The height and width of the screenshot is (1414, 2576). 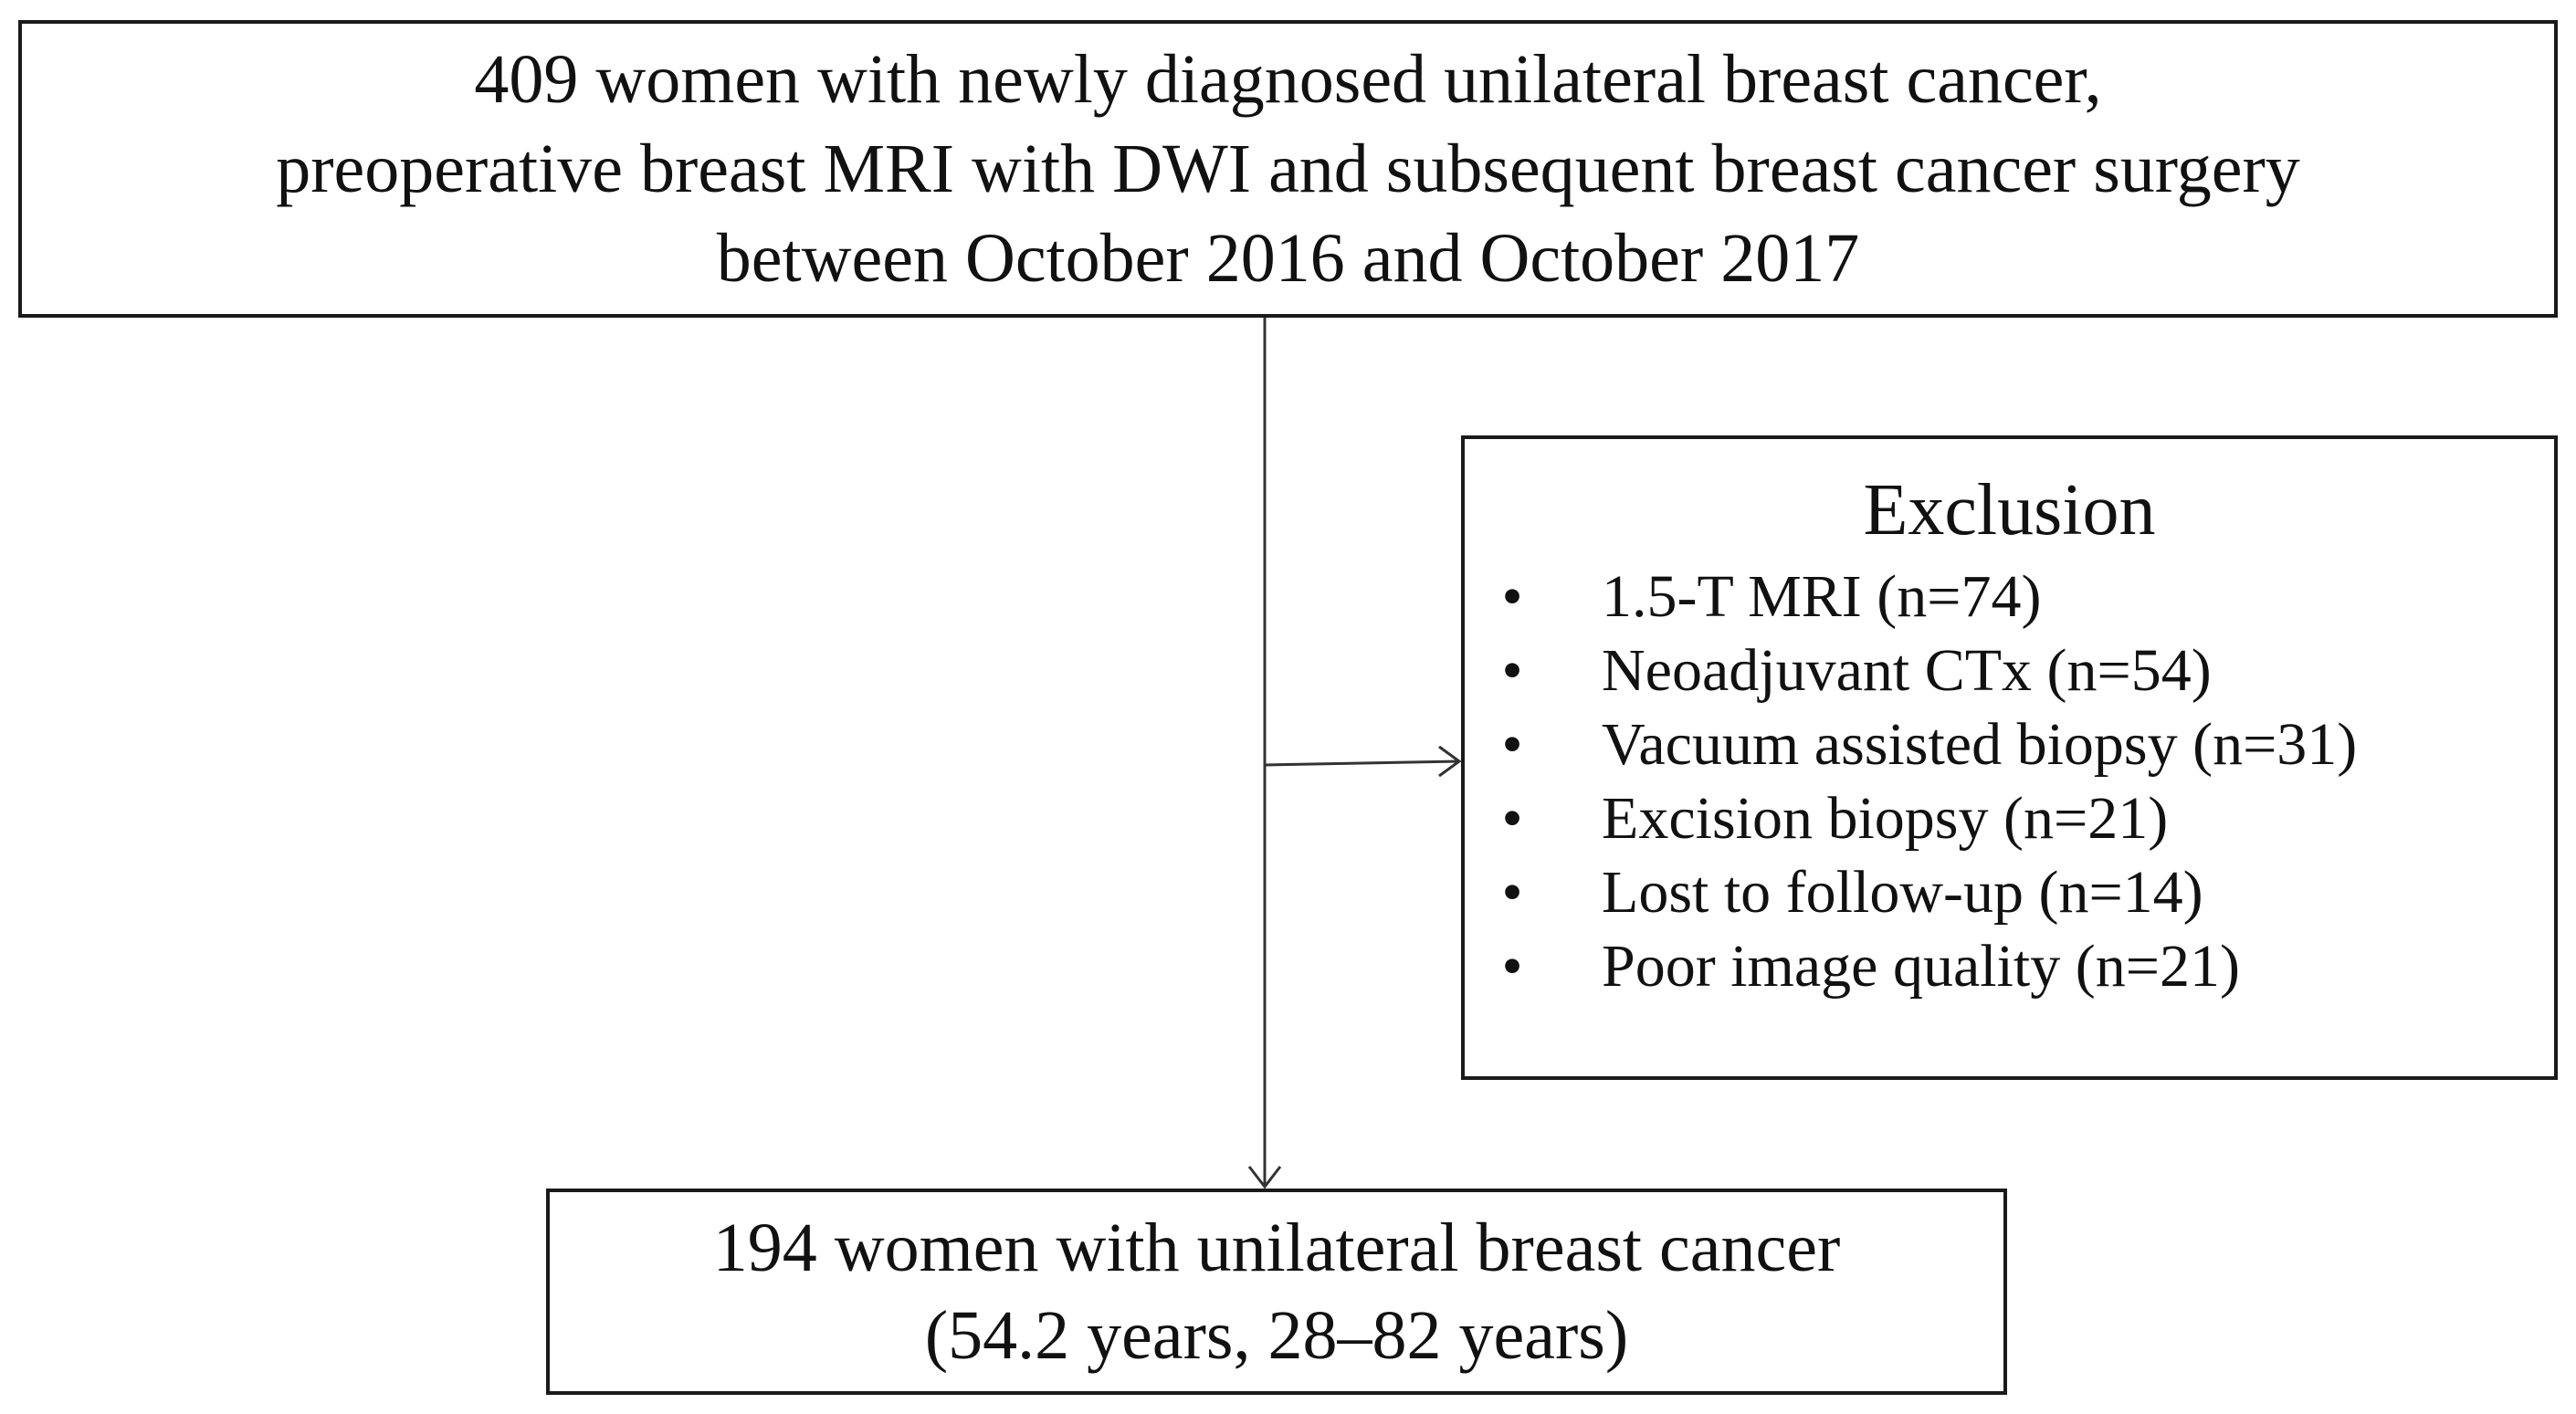 What do you see at coordinates (1288, 258) in the screenshot?
I see `enrollment-line-3: between October 2016 and October 2017` at bounding box center [1288, 258].